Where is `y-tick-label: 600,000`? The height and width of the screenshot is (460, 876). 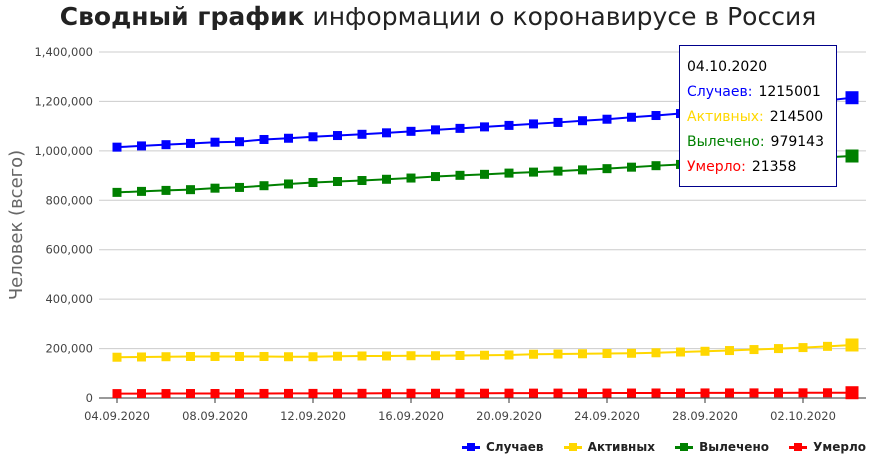 y-tick-label: 600,000 is located at coordinates (69, 250).